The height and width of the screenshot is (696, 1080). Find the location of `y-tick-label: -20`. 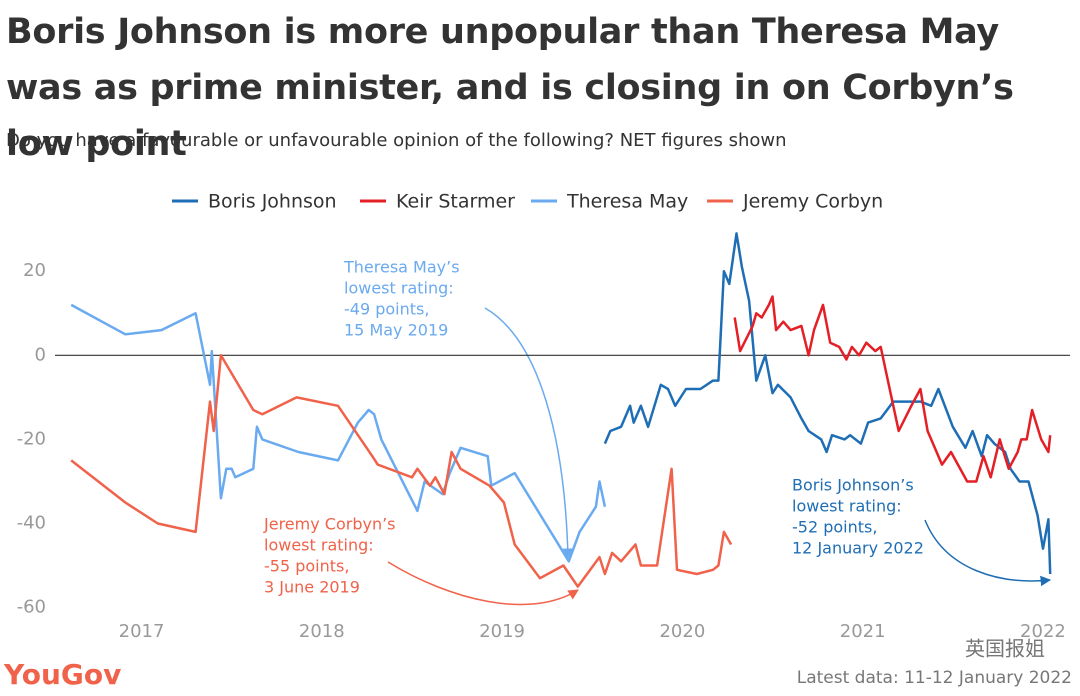

y-tick-label: -20 is located at coordinates (31, 438).